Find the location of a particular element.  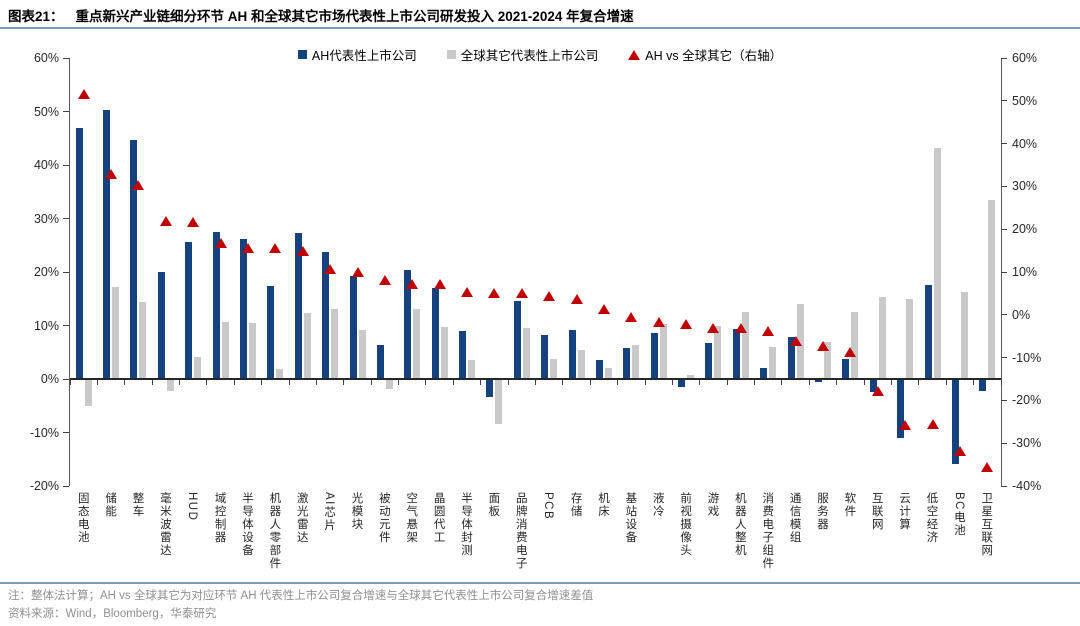

x-axis-label: 低空经济 is located at coordinates (931, 518).